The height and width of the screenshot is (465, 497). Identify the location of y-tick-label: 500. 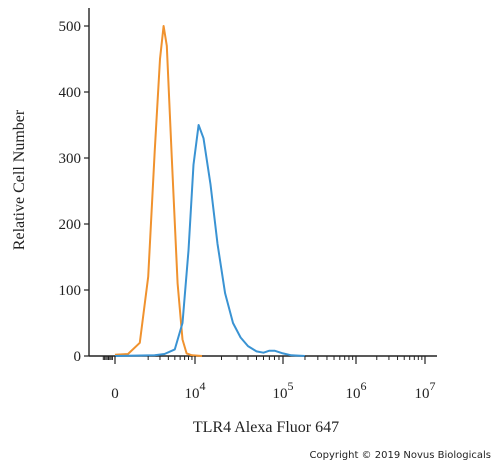
(70, 27).